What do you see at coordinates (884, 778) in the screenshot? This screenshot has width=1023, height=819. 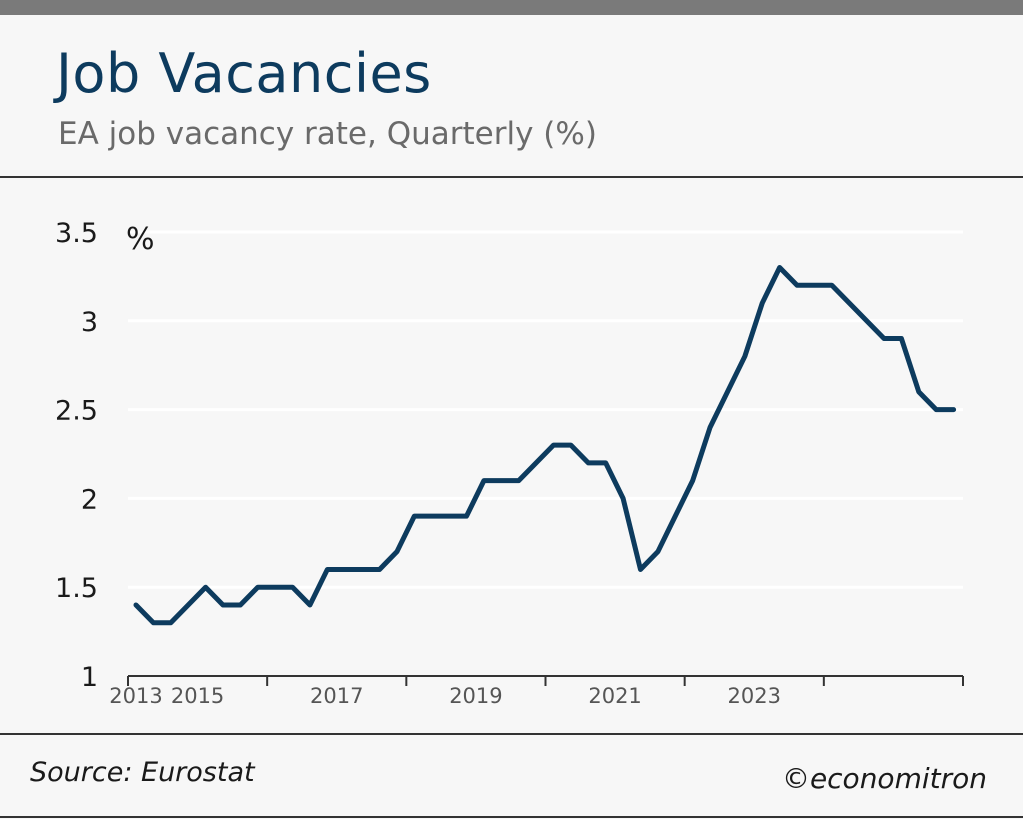 I see `credit-note: ©economitron` at bounding box center [884, 778].